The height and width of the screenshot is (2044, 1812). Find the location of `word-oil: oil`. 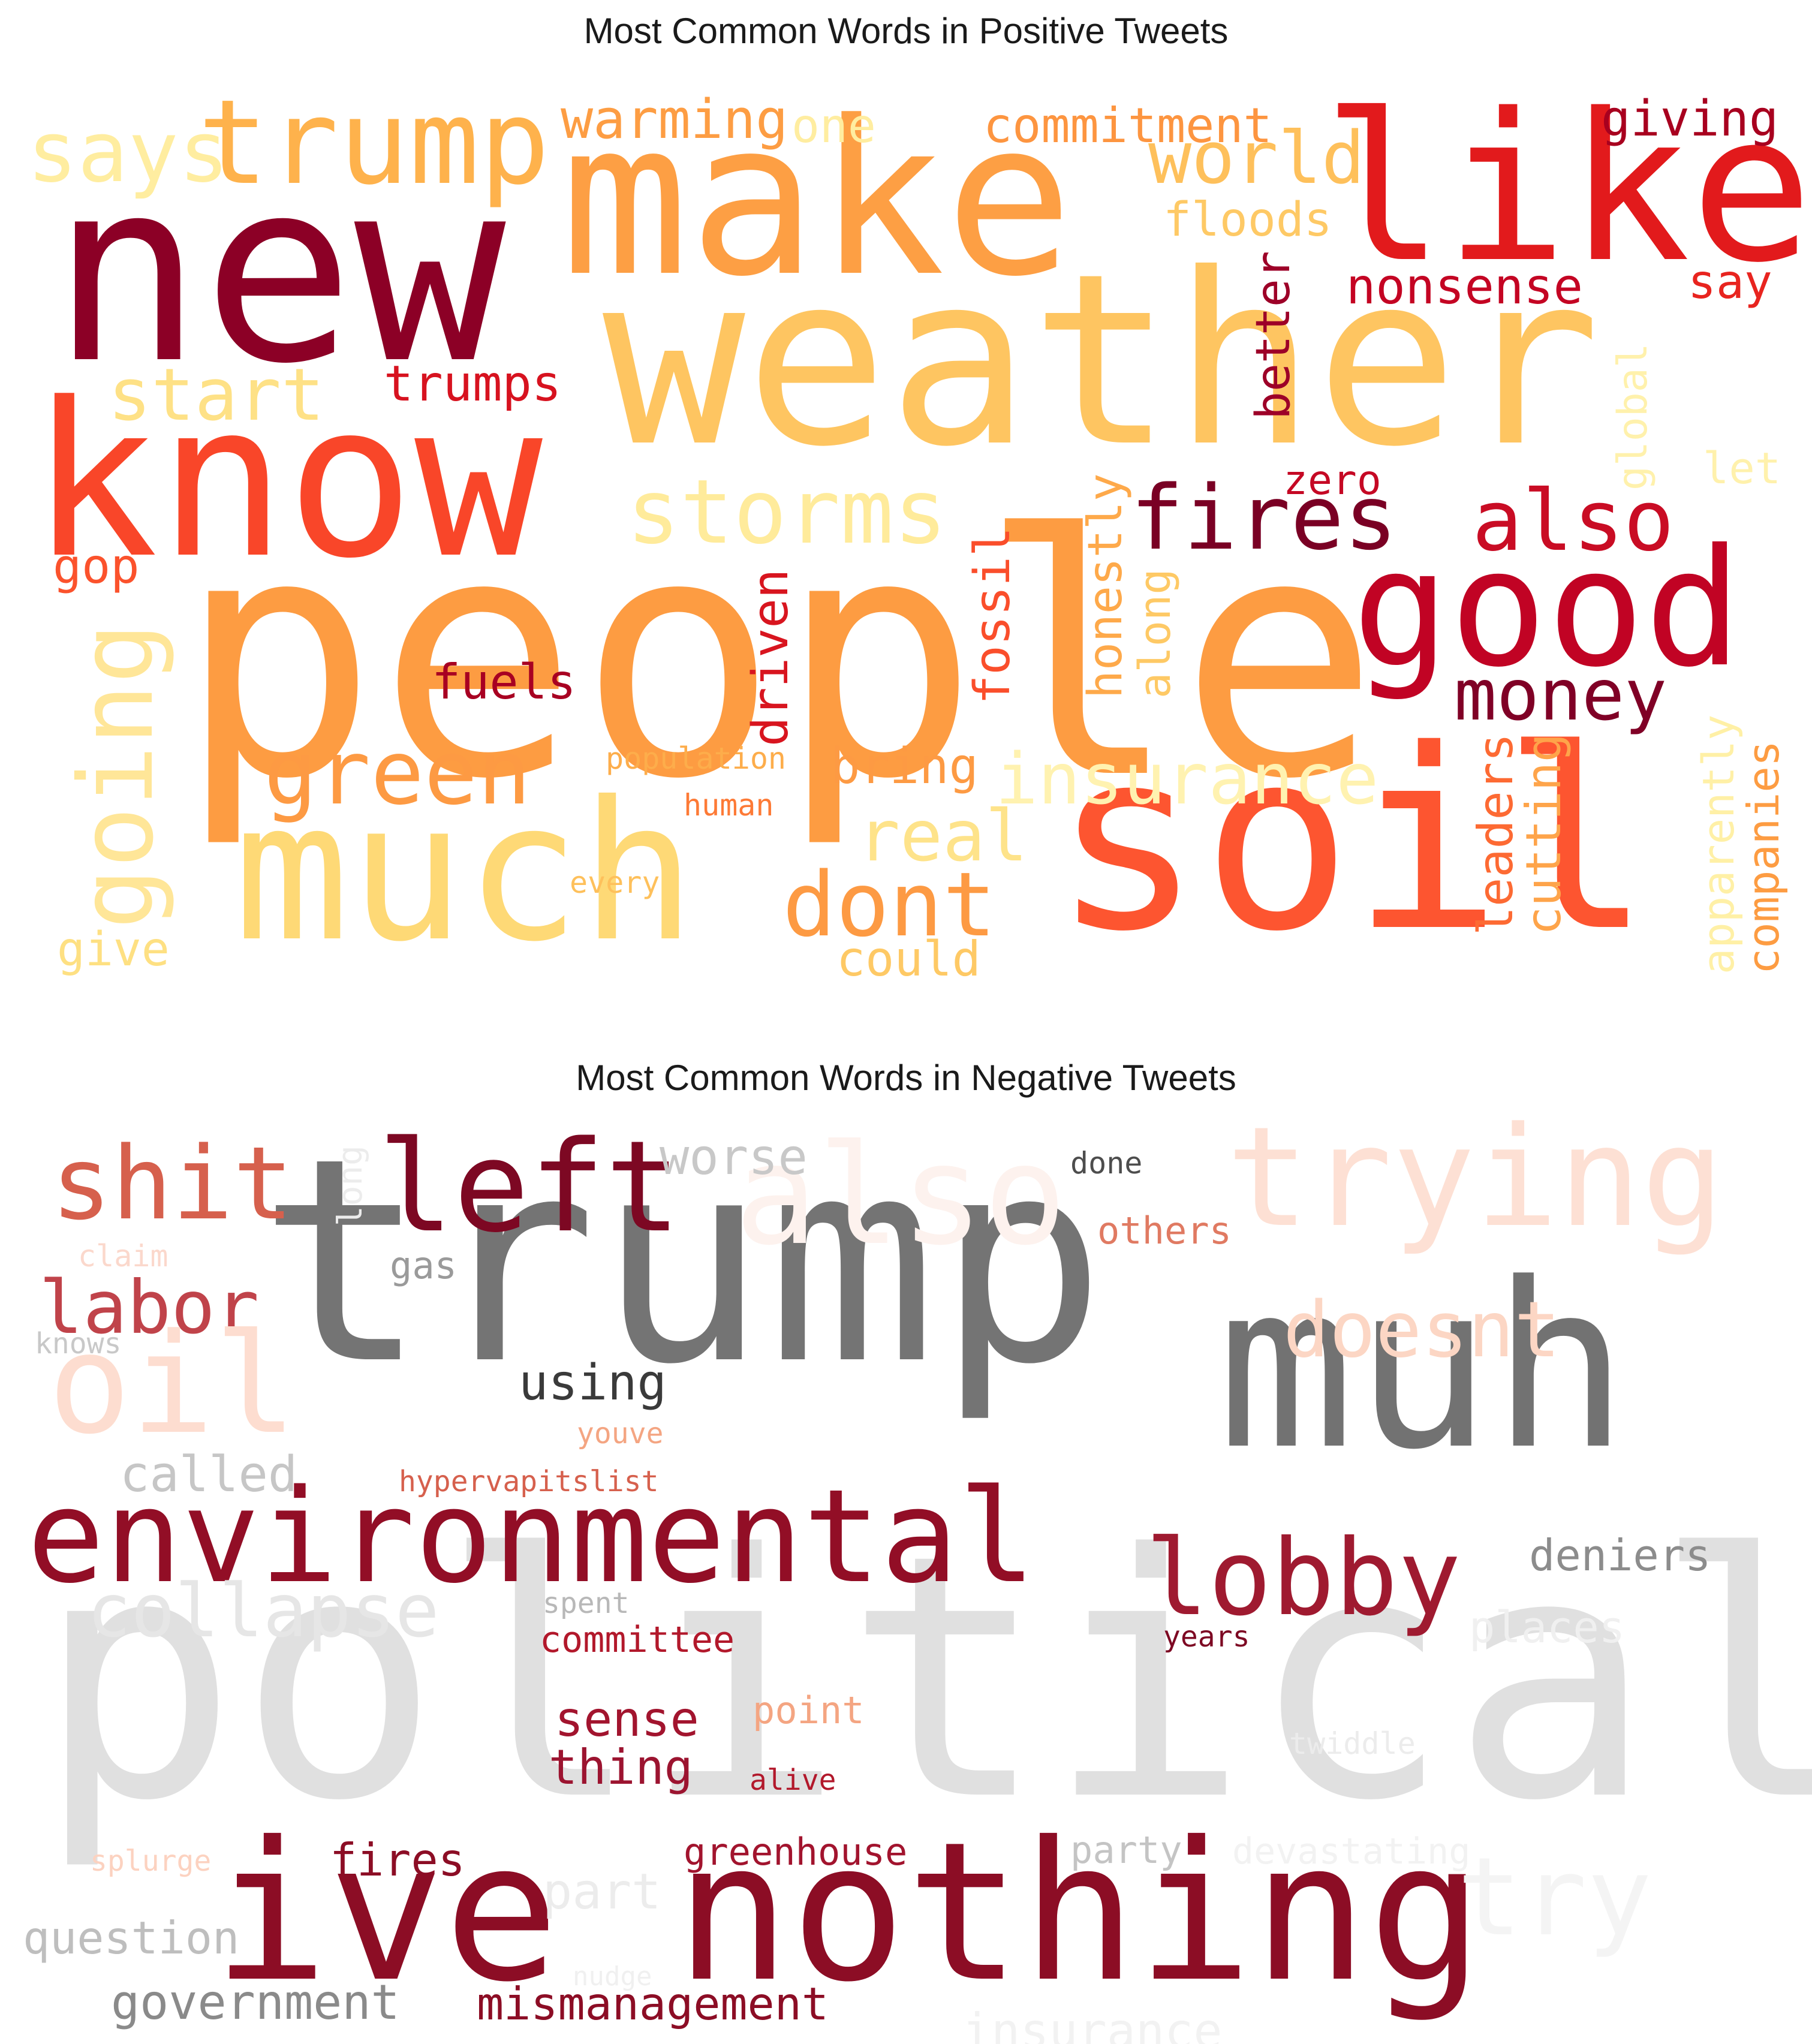

word-oil: oil is located at coordinates (172, 1385).